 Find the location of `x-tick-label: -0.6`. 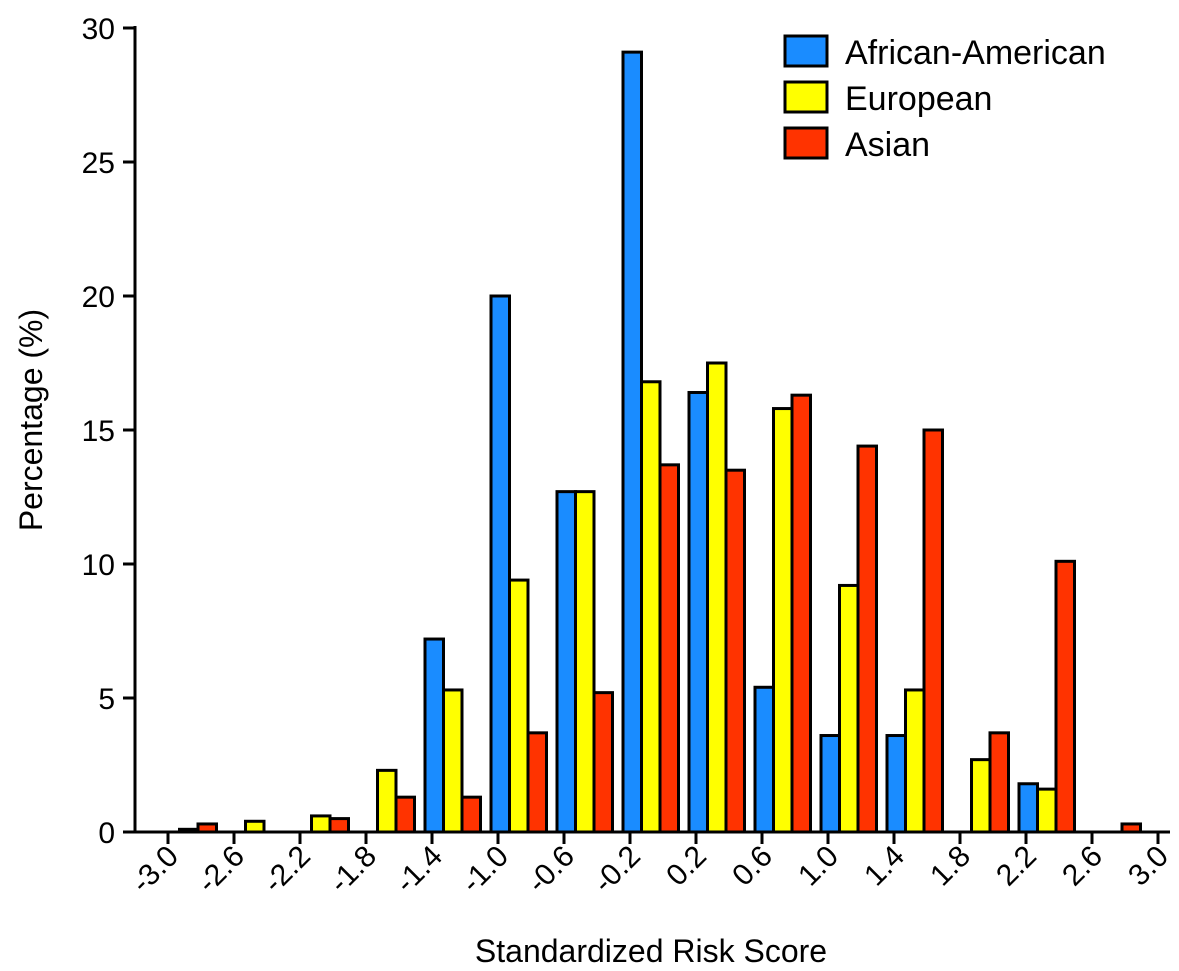

x-tick-label: -0.6 is located at coordinates (551, 870).